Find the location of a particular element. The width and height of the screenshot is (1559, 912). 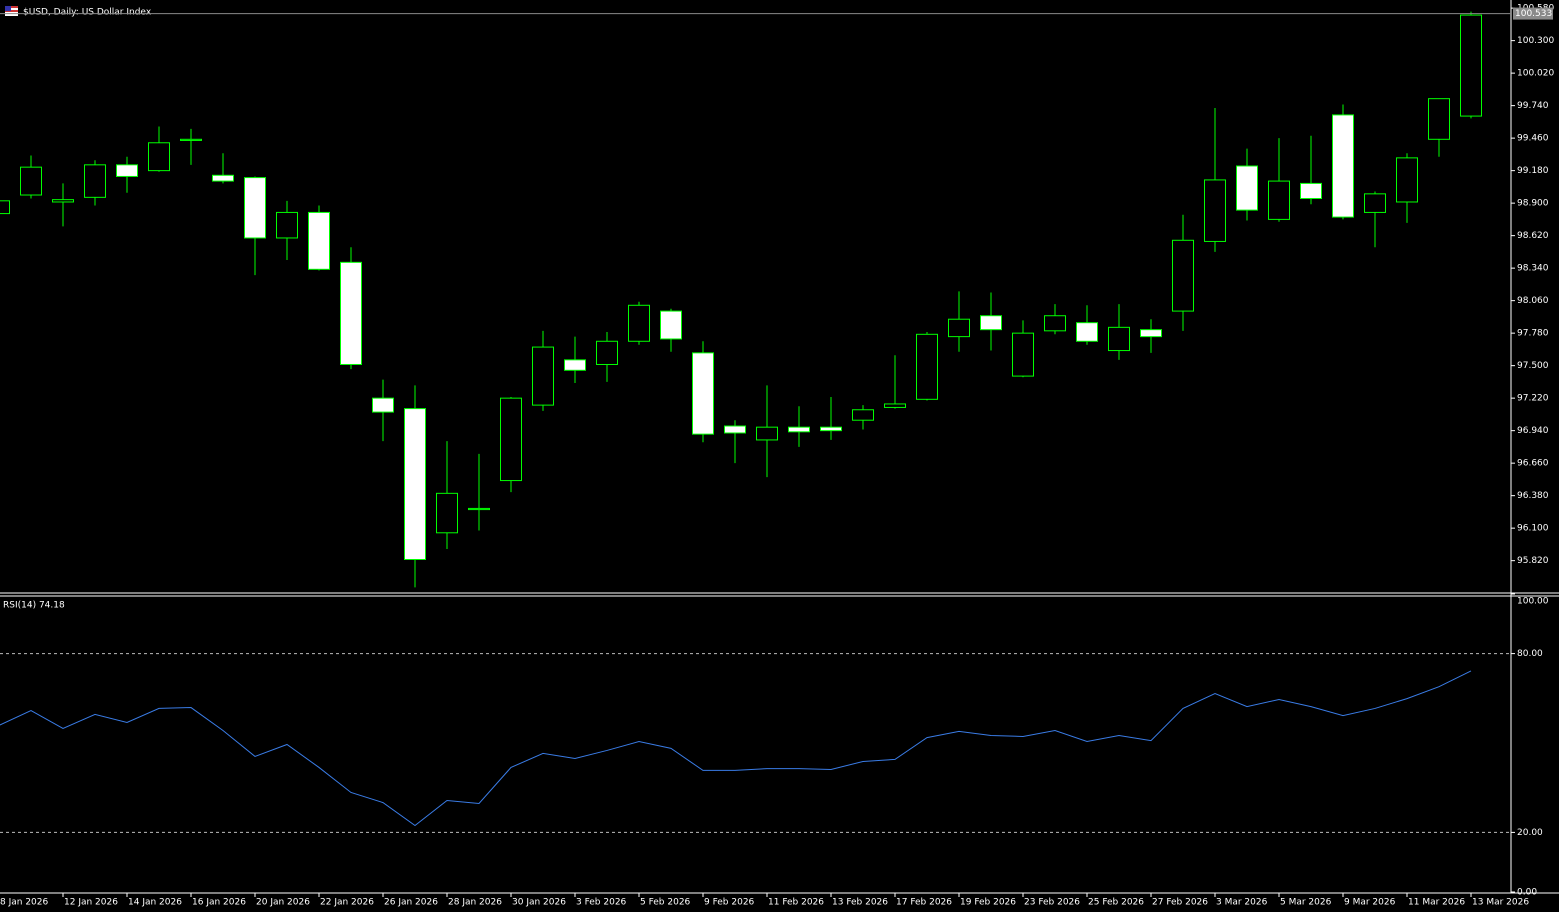

y-tick-label: 96.940 is located at coordinates (1533, 431).